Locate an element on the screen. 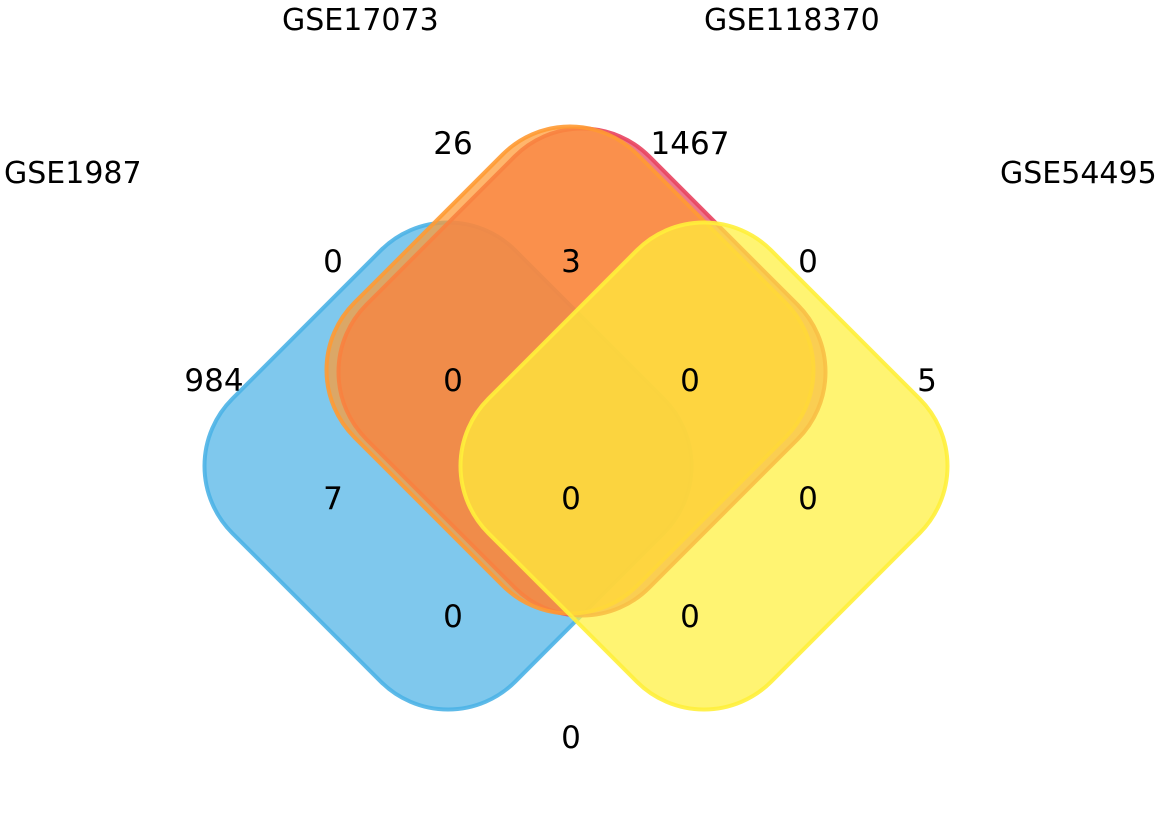 The width and height of the screenshot is (1162, 834). count-only-gse118370: 1467 is located at coordinates (690, 144).